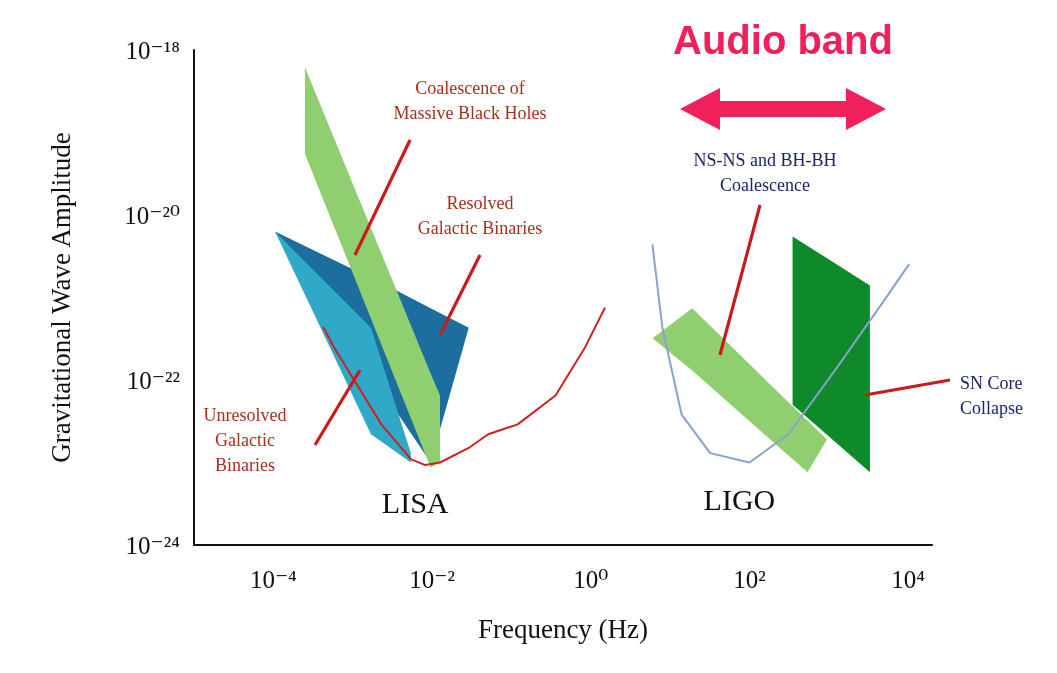 Image resolution: width=1057 pixels, height=673 pixels. I want to click on annotation: Unresolved Galactic Binaries, so click(245, 440).